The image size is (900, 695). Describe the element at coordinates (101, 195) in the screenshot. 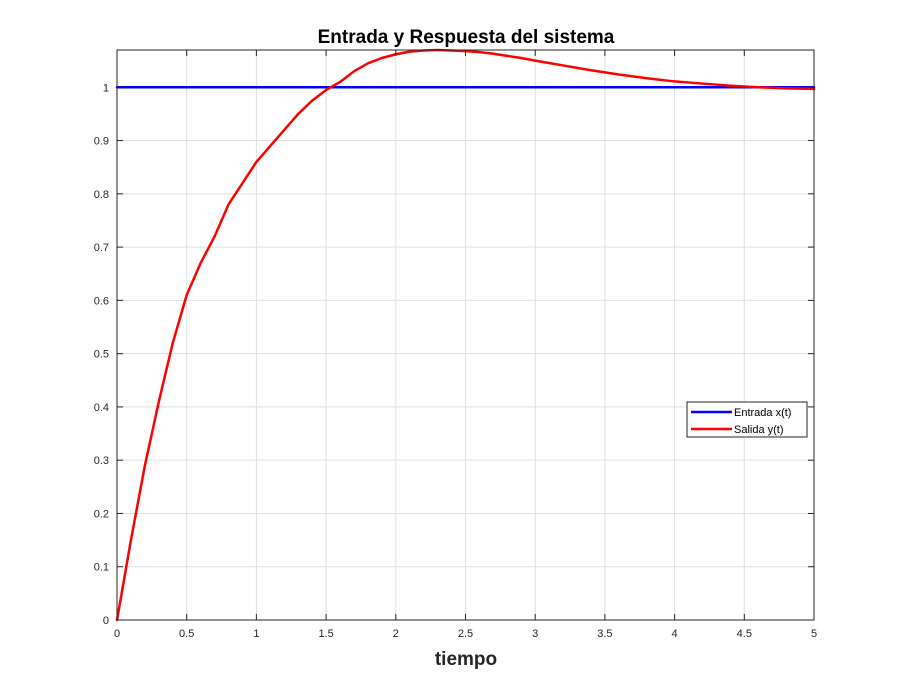

I see `y-tick-label: 0.8` at that location.